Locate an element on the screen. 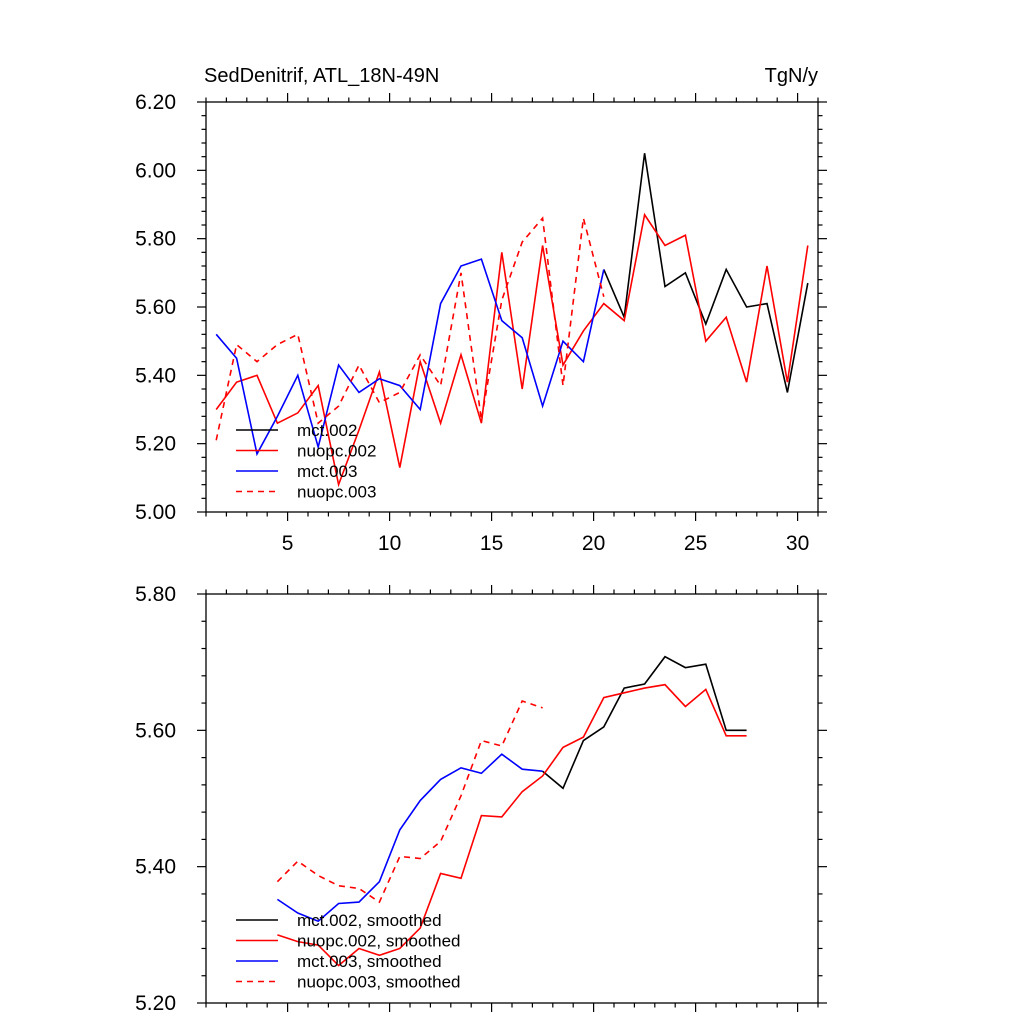  x-tick-label: 25 is located at coordinates (695, 543).